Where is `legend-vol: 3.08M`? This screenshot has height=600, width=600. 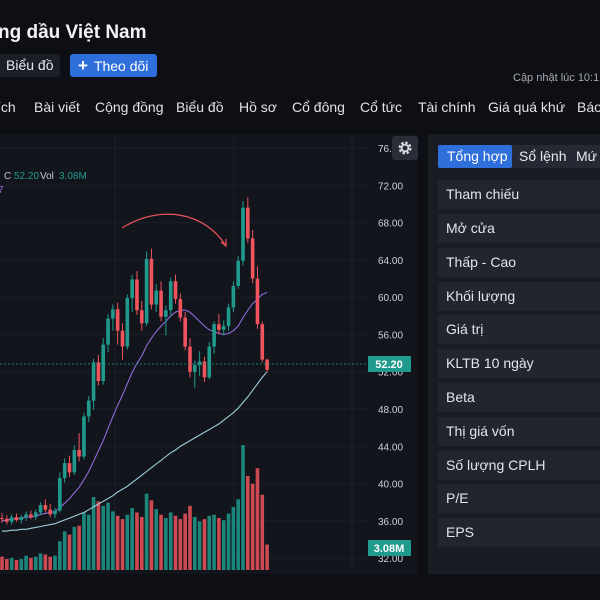
legend-vol: 3.08M is located at coordinates (73, 176).